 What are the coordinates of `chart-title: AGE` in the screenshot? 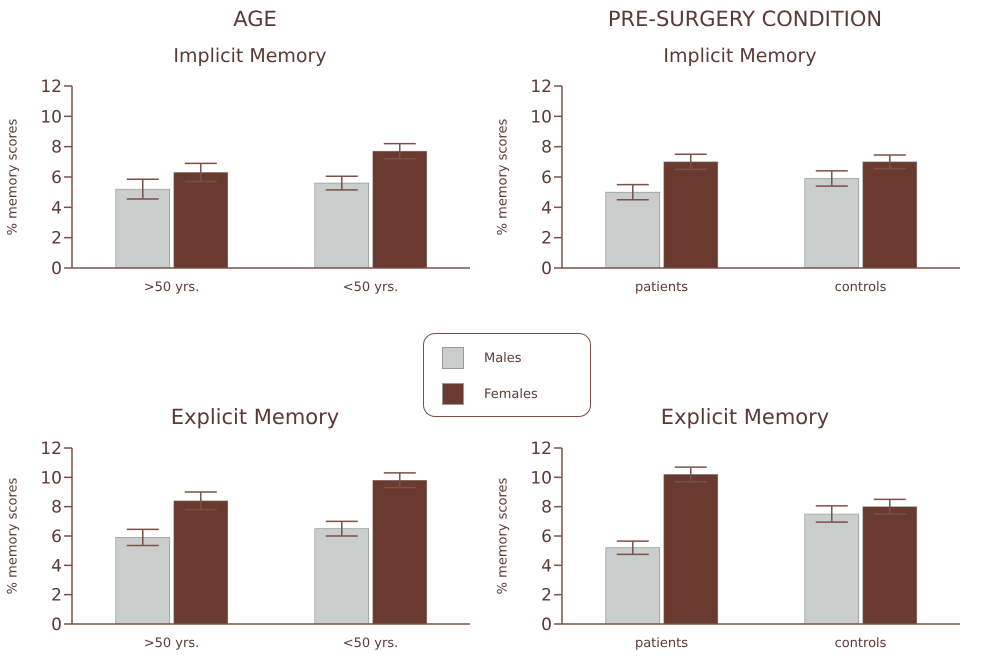 It's located at (255, 19).